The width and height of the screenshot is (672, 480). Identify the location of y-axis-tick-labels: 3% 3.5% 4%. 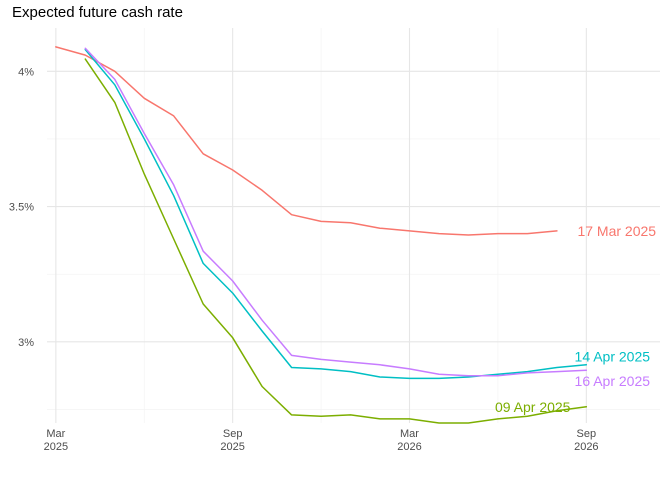
(21, 207).